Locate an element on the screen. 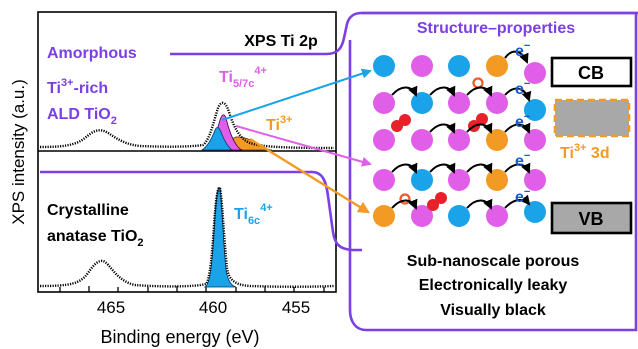 Image resolution: width=638 pixels, height=349 pixels. ti3-rich-label: Ti3+-rich is located at coordinates (77, 87).